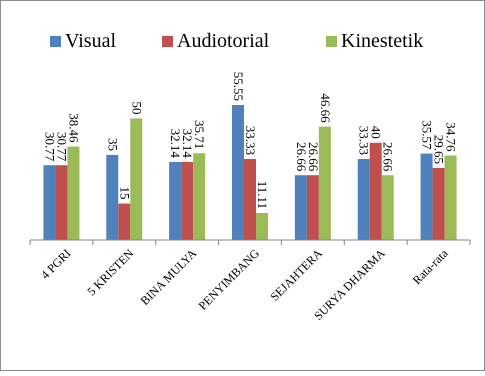  What do you see at coordinates (199, 134) in the screenshot?
I see `data-label-kinestetik-bina-mulya: 35.71` at bounding box center [199, 134].